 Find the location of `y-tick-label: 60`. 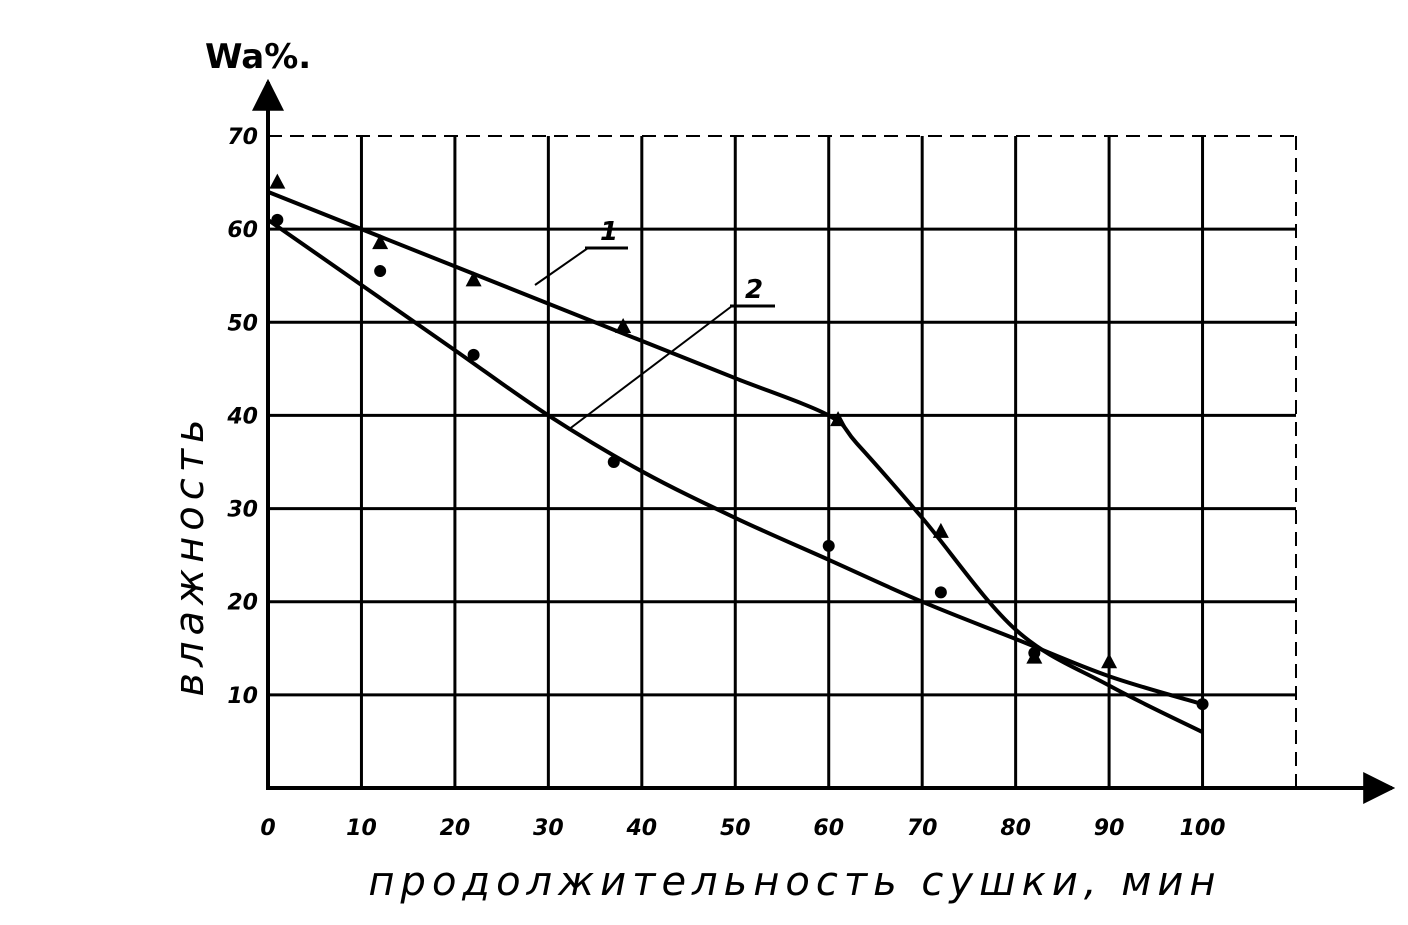

y-tick-label: 60 is located at coordinates (242, 230).